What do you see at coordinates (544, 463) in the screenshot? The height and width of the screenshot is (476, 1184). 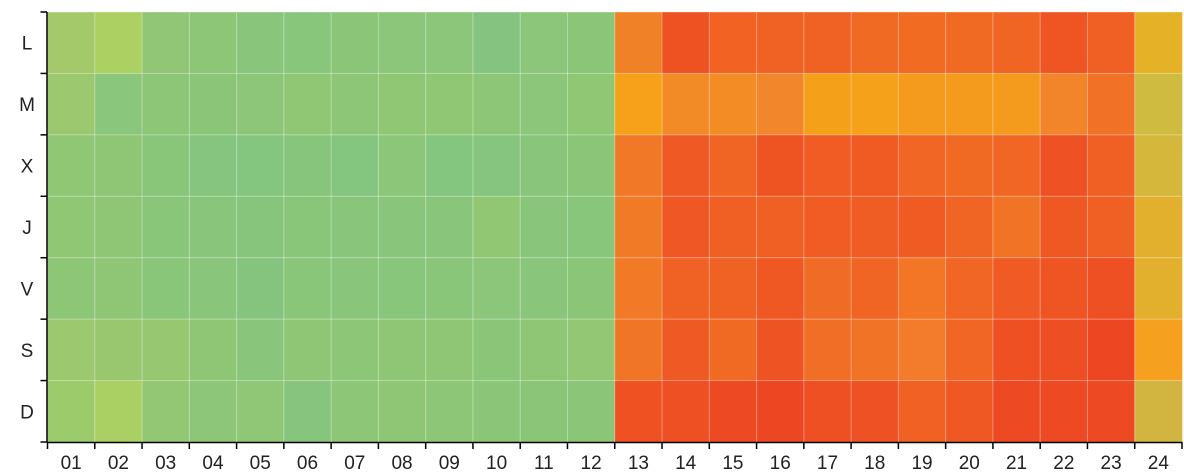 I see `x-tick-label: 11` at bounding box center [544, 463].